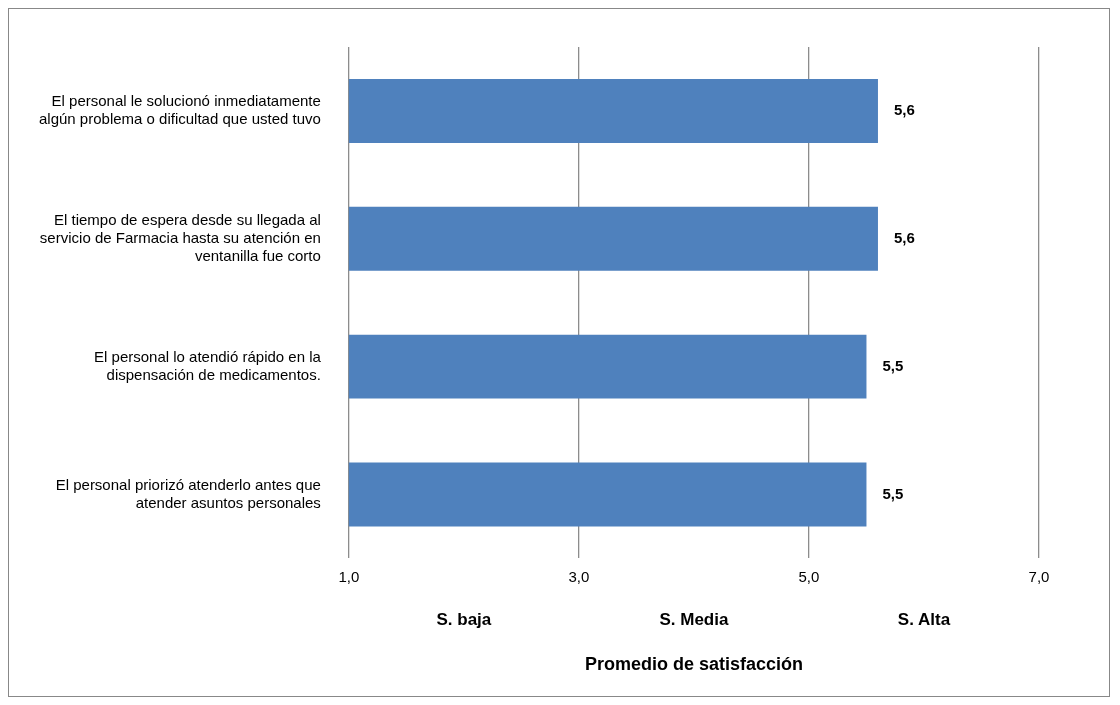 This screenshot has width=1120, height=705. What do you see at coordinates (809, 576) in the screenshot?
I see `x-tick-label: 5,0` at bounding box center [809, 576].